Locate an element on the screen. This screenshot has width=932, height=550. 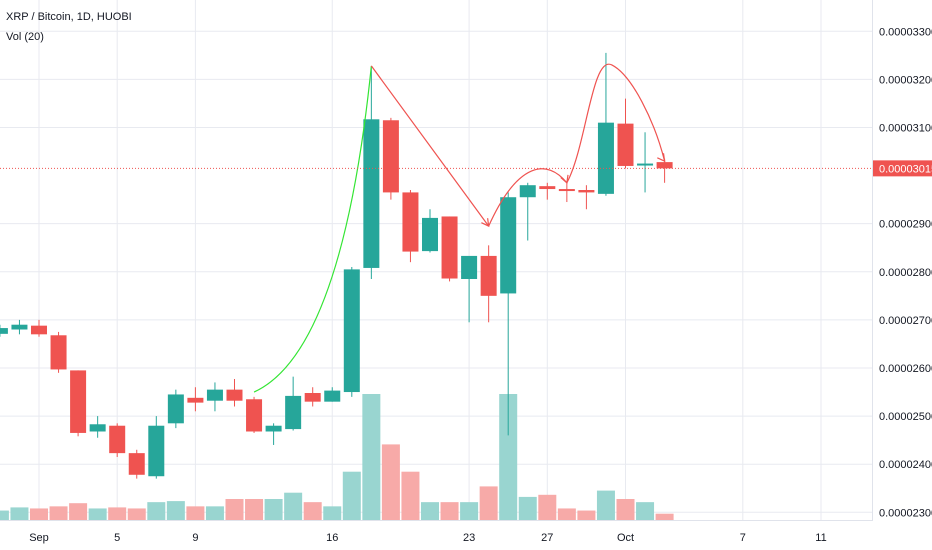
y-tick-label: 0.00002600 is located at coordinates (905, 369).